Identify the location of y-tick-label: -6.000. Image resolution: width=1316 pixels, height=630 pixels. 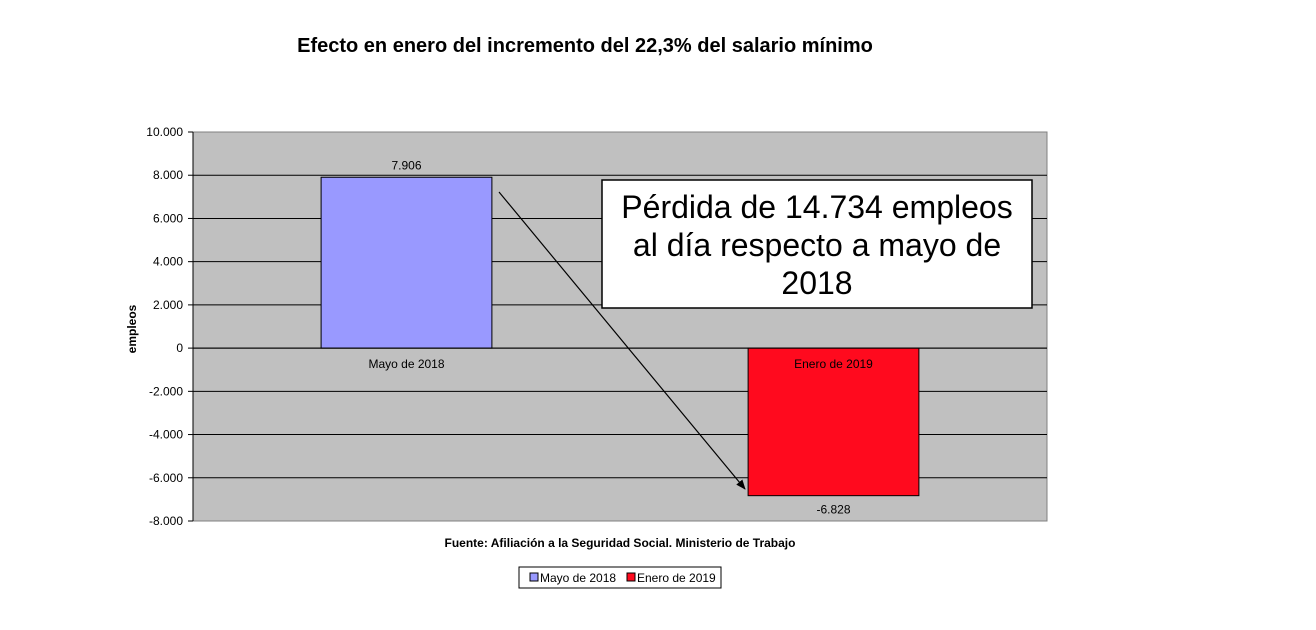
(166, 478).